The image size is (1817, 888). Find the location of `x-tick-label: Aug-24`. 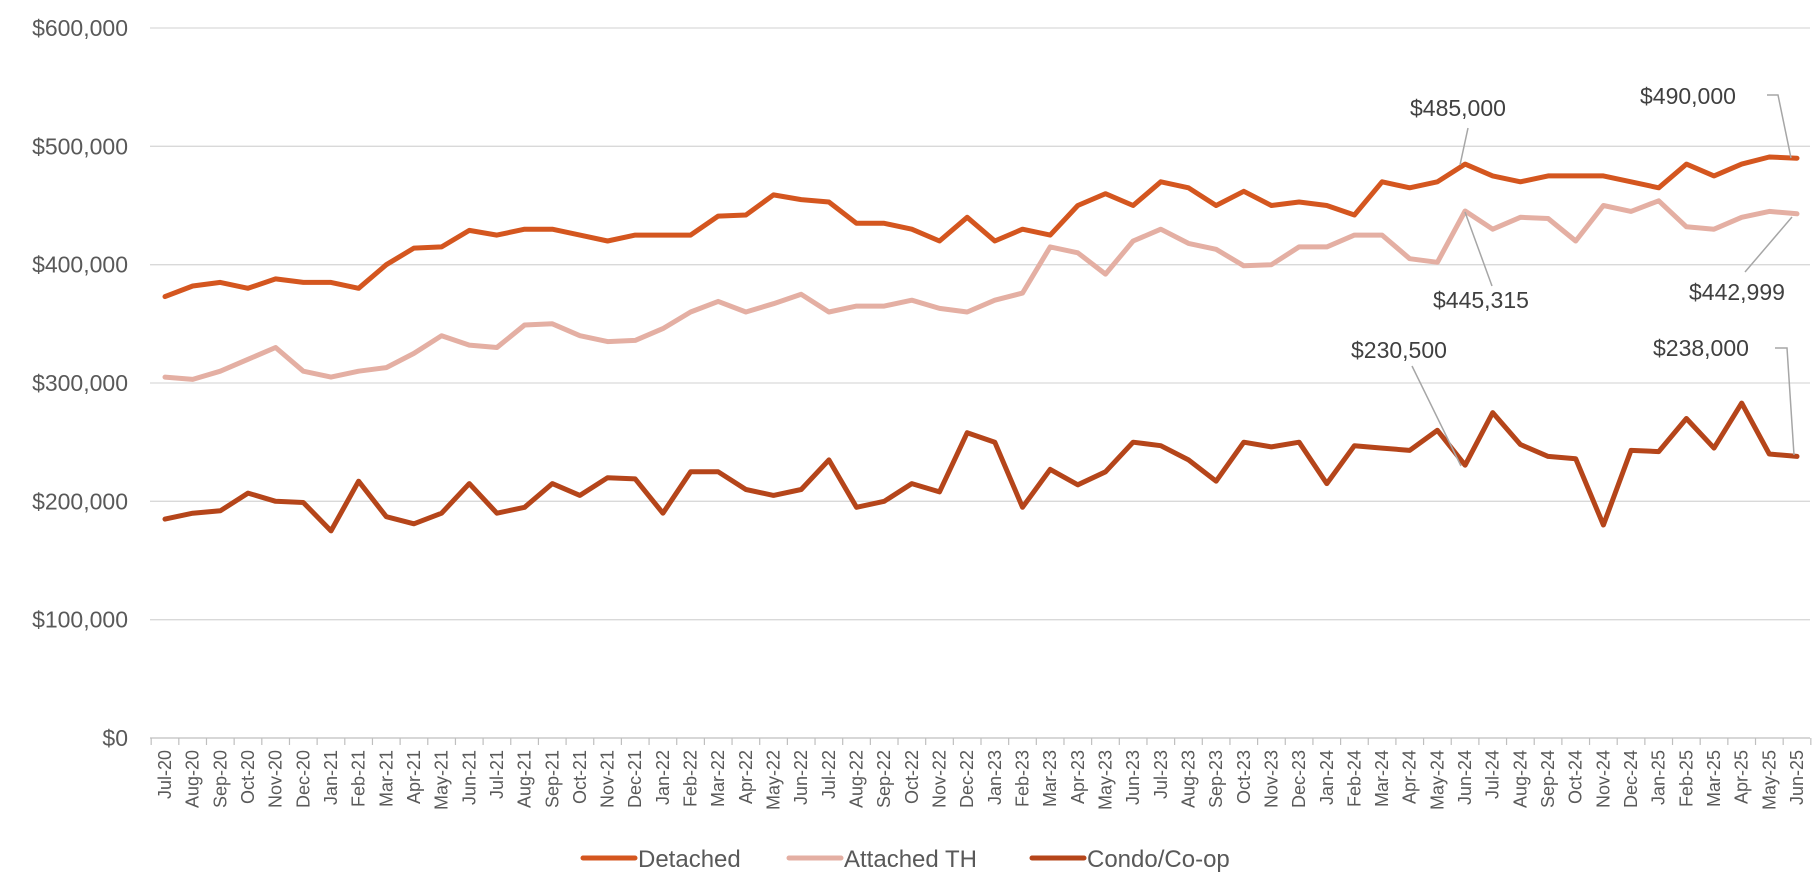

x-tick-label: Aug-24 is located at coordinates (1520, 779).